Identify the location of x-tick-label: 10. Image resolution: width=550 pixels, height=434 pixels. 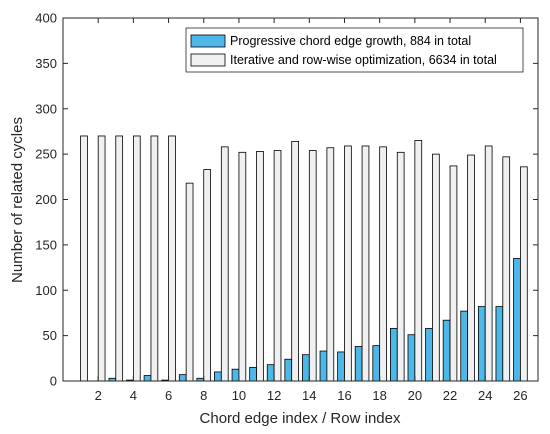
(239, 395).